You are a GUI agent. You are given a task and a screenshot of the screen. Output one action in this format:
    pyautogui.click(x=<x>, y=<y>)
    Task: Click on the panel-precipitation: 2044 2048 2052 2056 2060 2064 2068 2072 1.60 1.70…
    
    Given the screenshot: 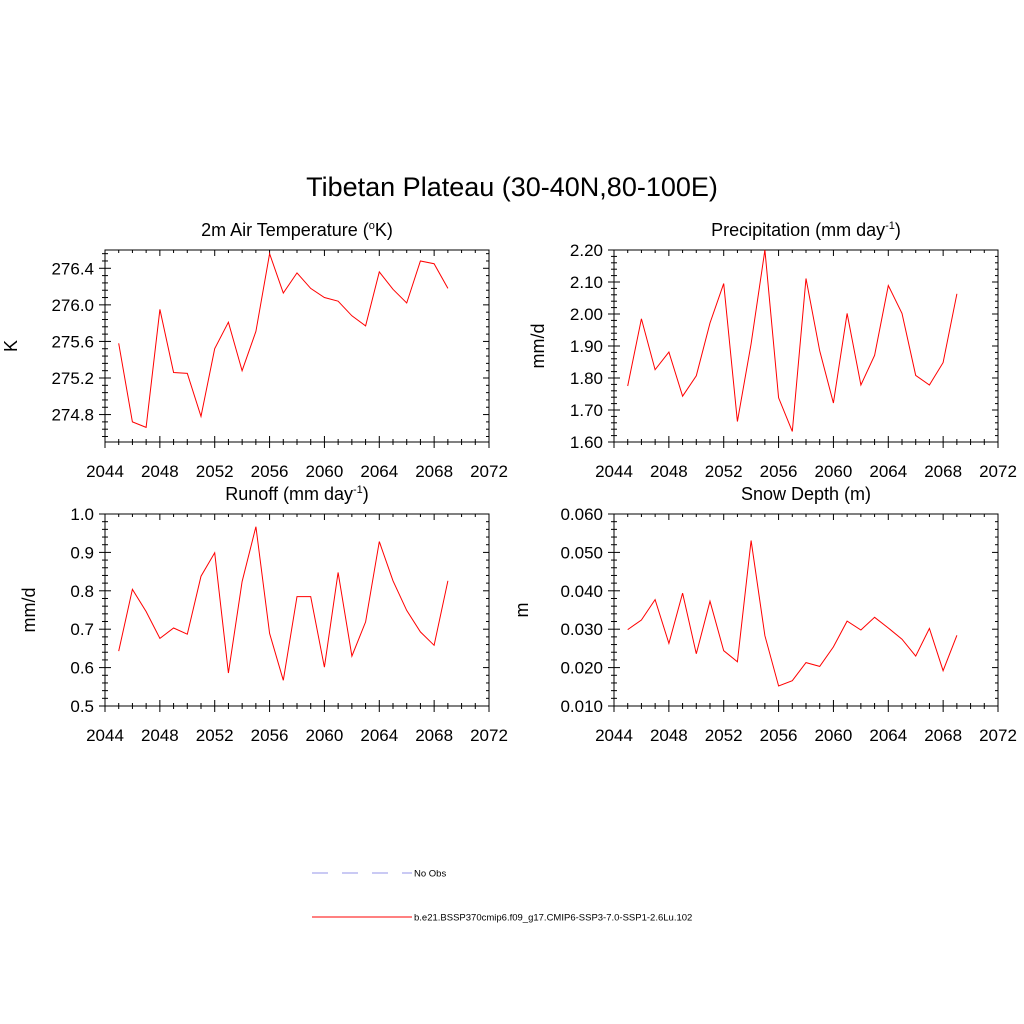 What is the action you would take?
    pyautogui.click(x=772, y=350)
    